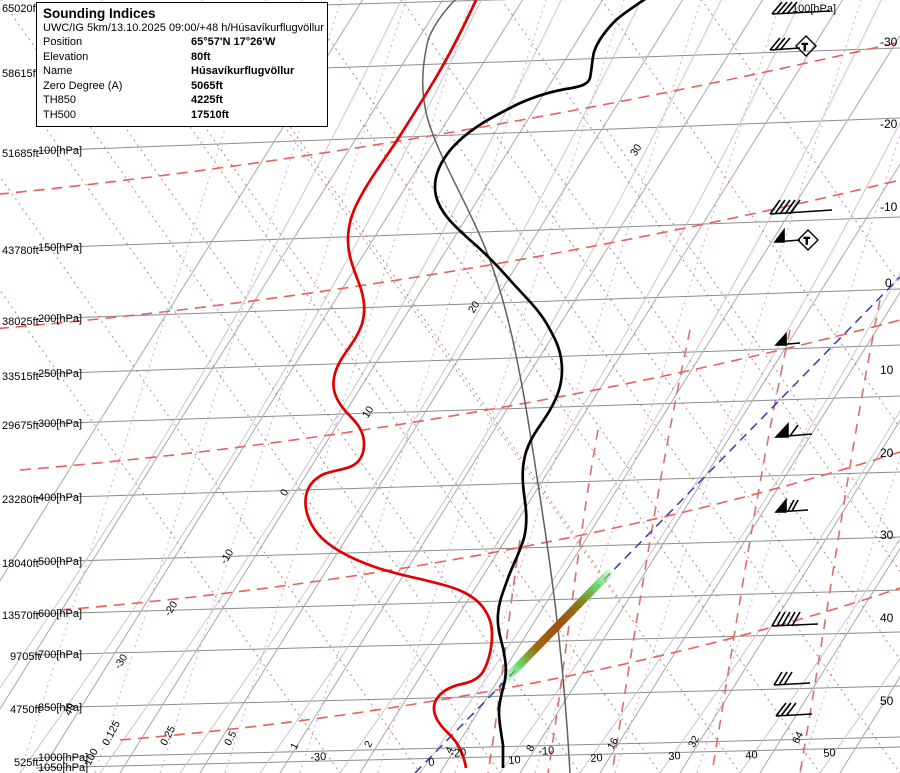 The image size is (900, 773). What do you see at coordinates (830, 753) in the screenshot?
I see `bottom-temperature-label: 50` at bounding box center [830, 753].